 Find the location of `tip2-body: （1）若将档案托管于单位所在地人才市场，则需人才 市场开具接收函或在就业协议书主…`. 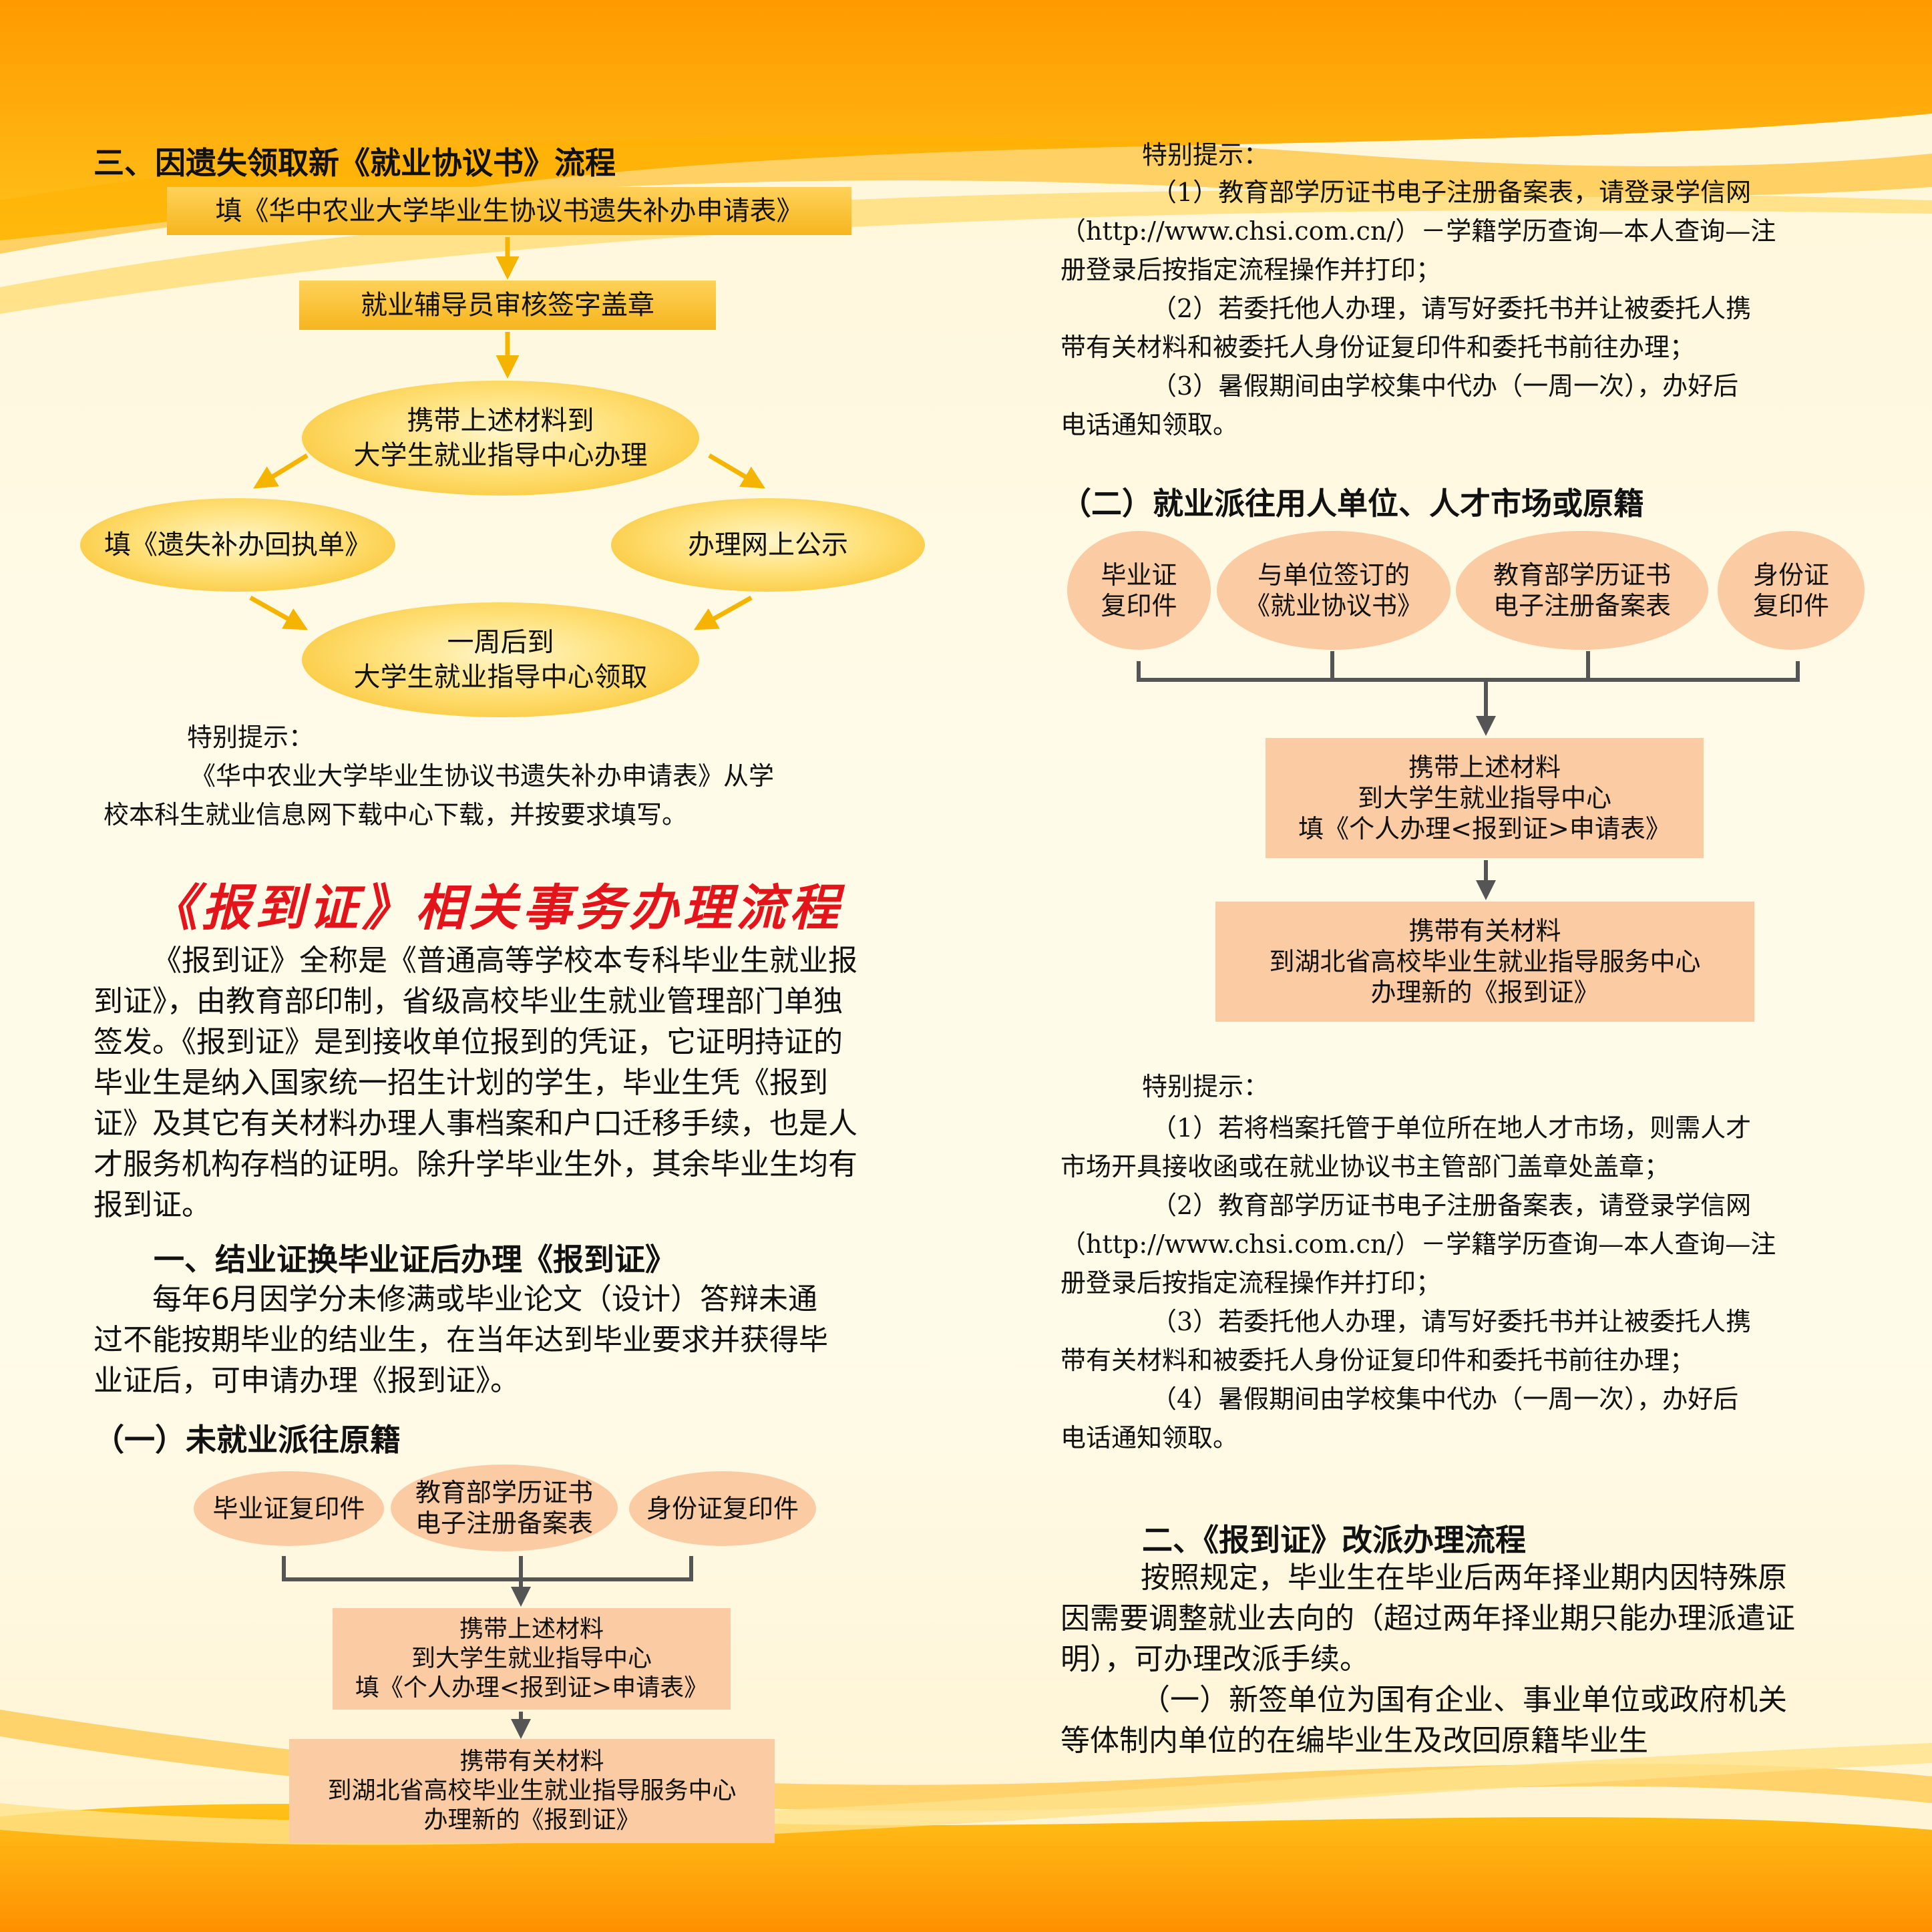

tip2-body: （1）若将档案托管于单位所在地人才市场，则需人才 市场开具接收函或在就业协议书主… is located at coordinates (1418, 1283).